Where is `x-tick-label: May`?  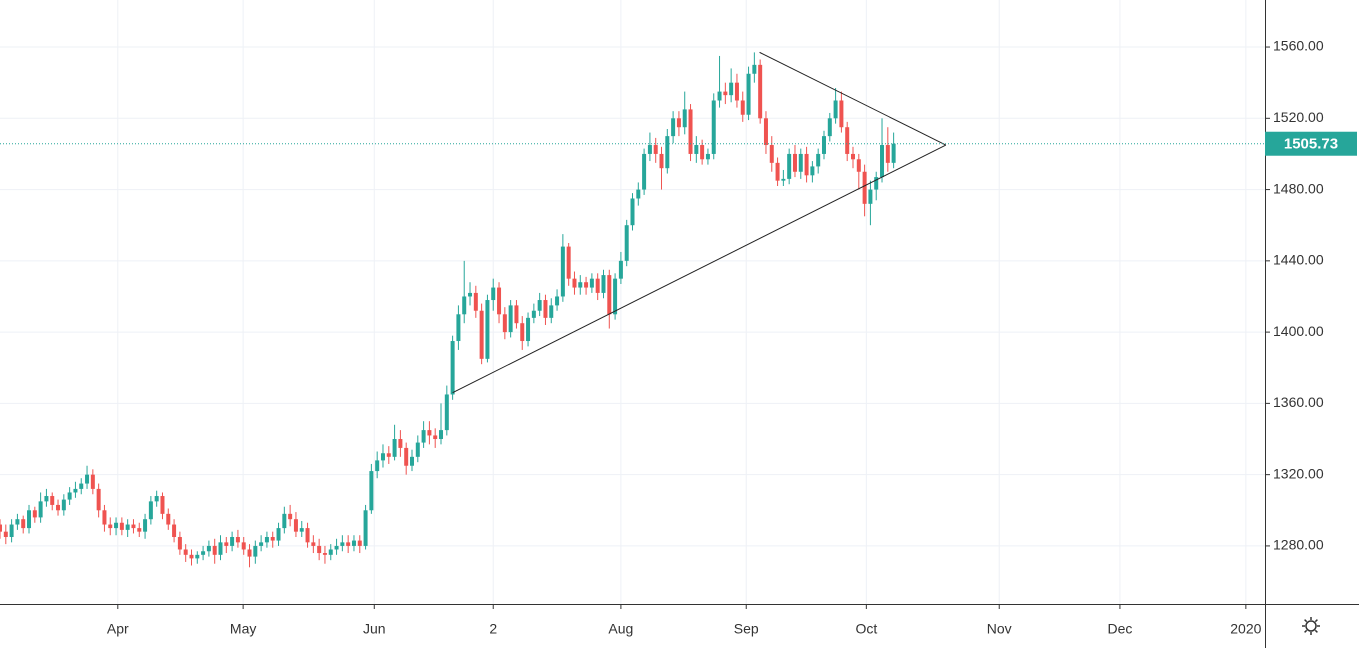
x-tick-label: May is located at coordinates (243, 629).